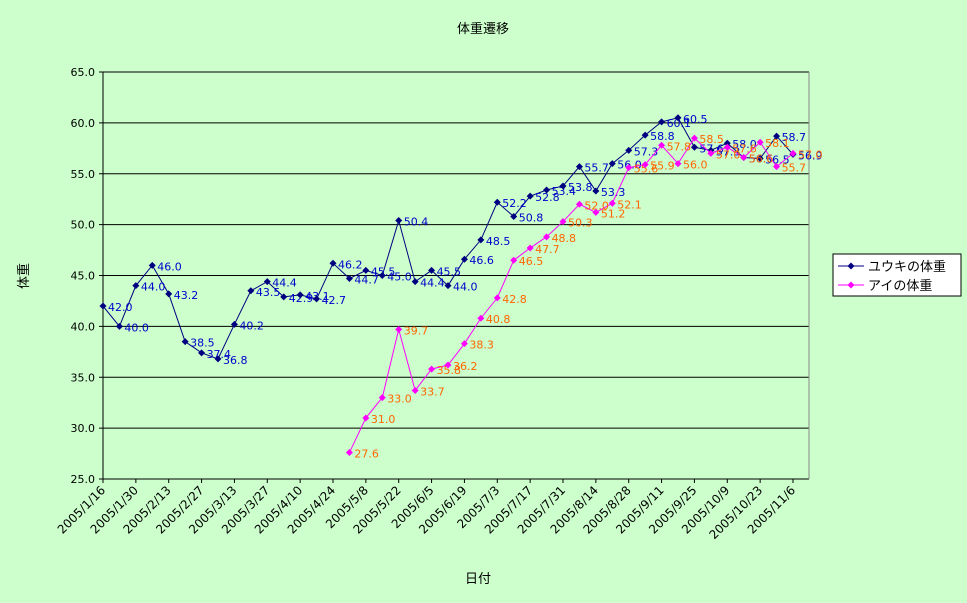  Describe the element at coordinates (399, 399) in the screenshot. I see `data-label: 33.0` at that location.